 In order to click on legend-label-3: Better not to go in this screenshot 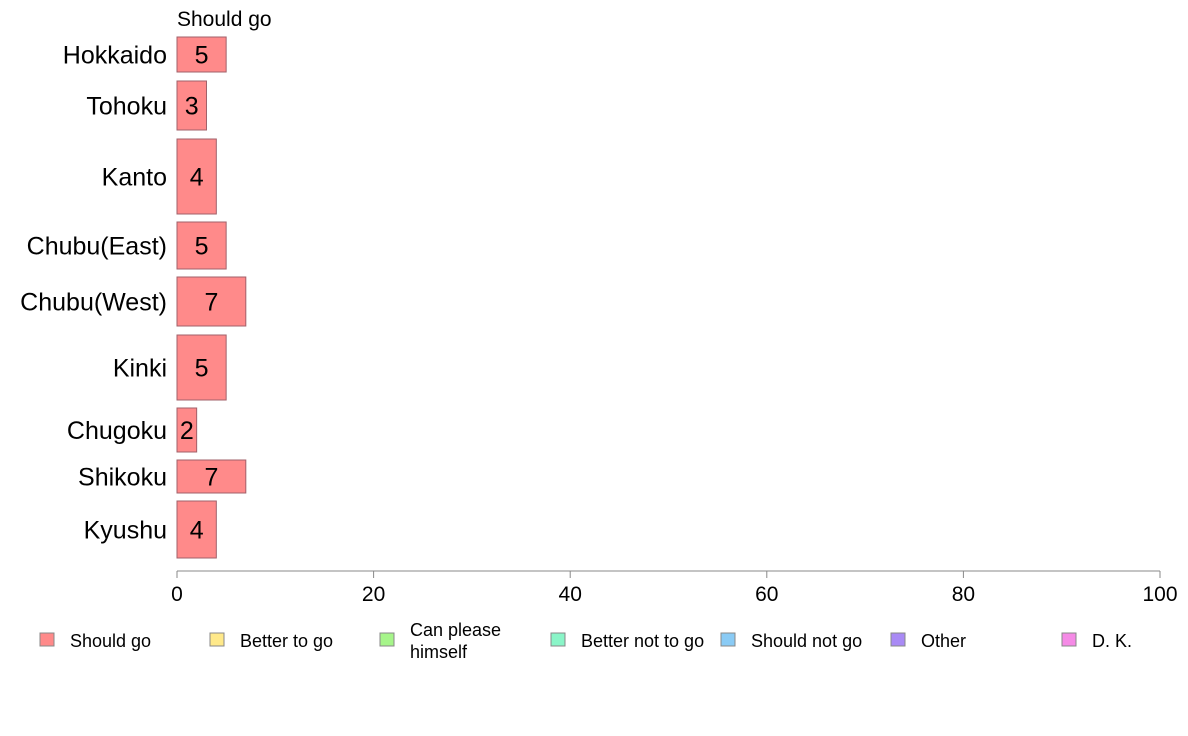, I will do `click(642, 641)`.